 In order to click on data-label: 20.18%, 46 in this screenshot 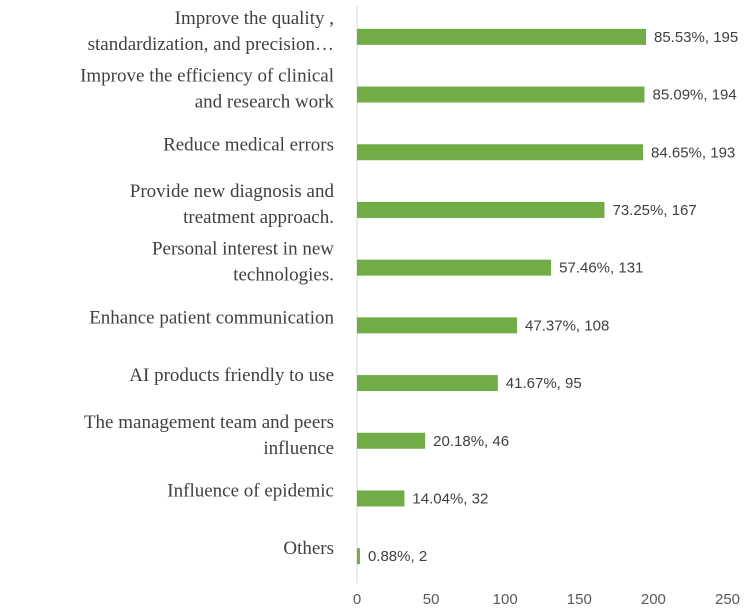, I will do `click(471, 441)`.